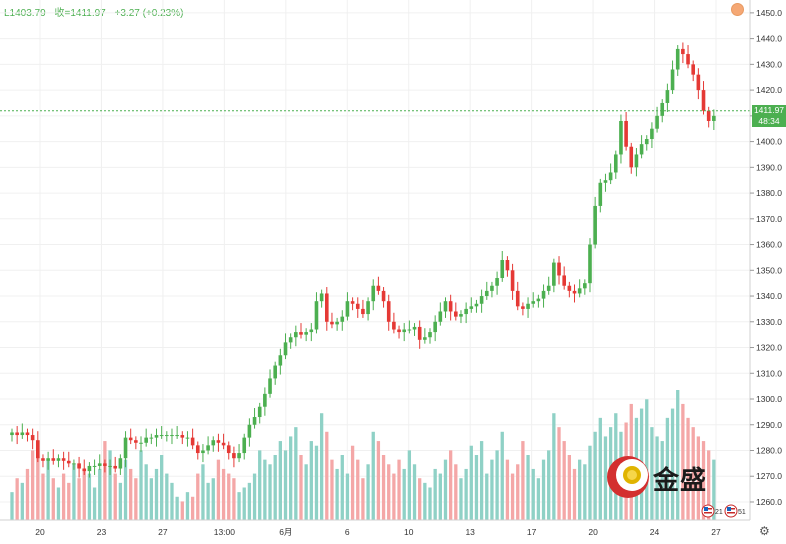  I want to click on change-label: +3.27 (+0.23%), so click(149, 13).